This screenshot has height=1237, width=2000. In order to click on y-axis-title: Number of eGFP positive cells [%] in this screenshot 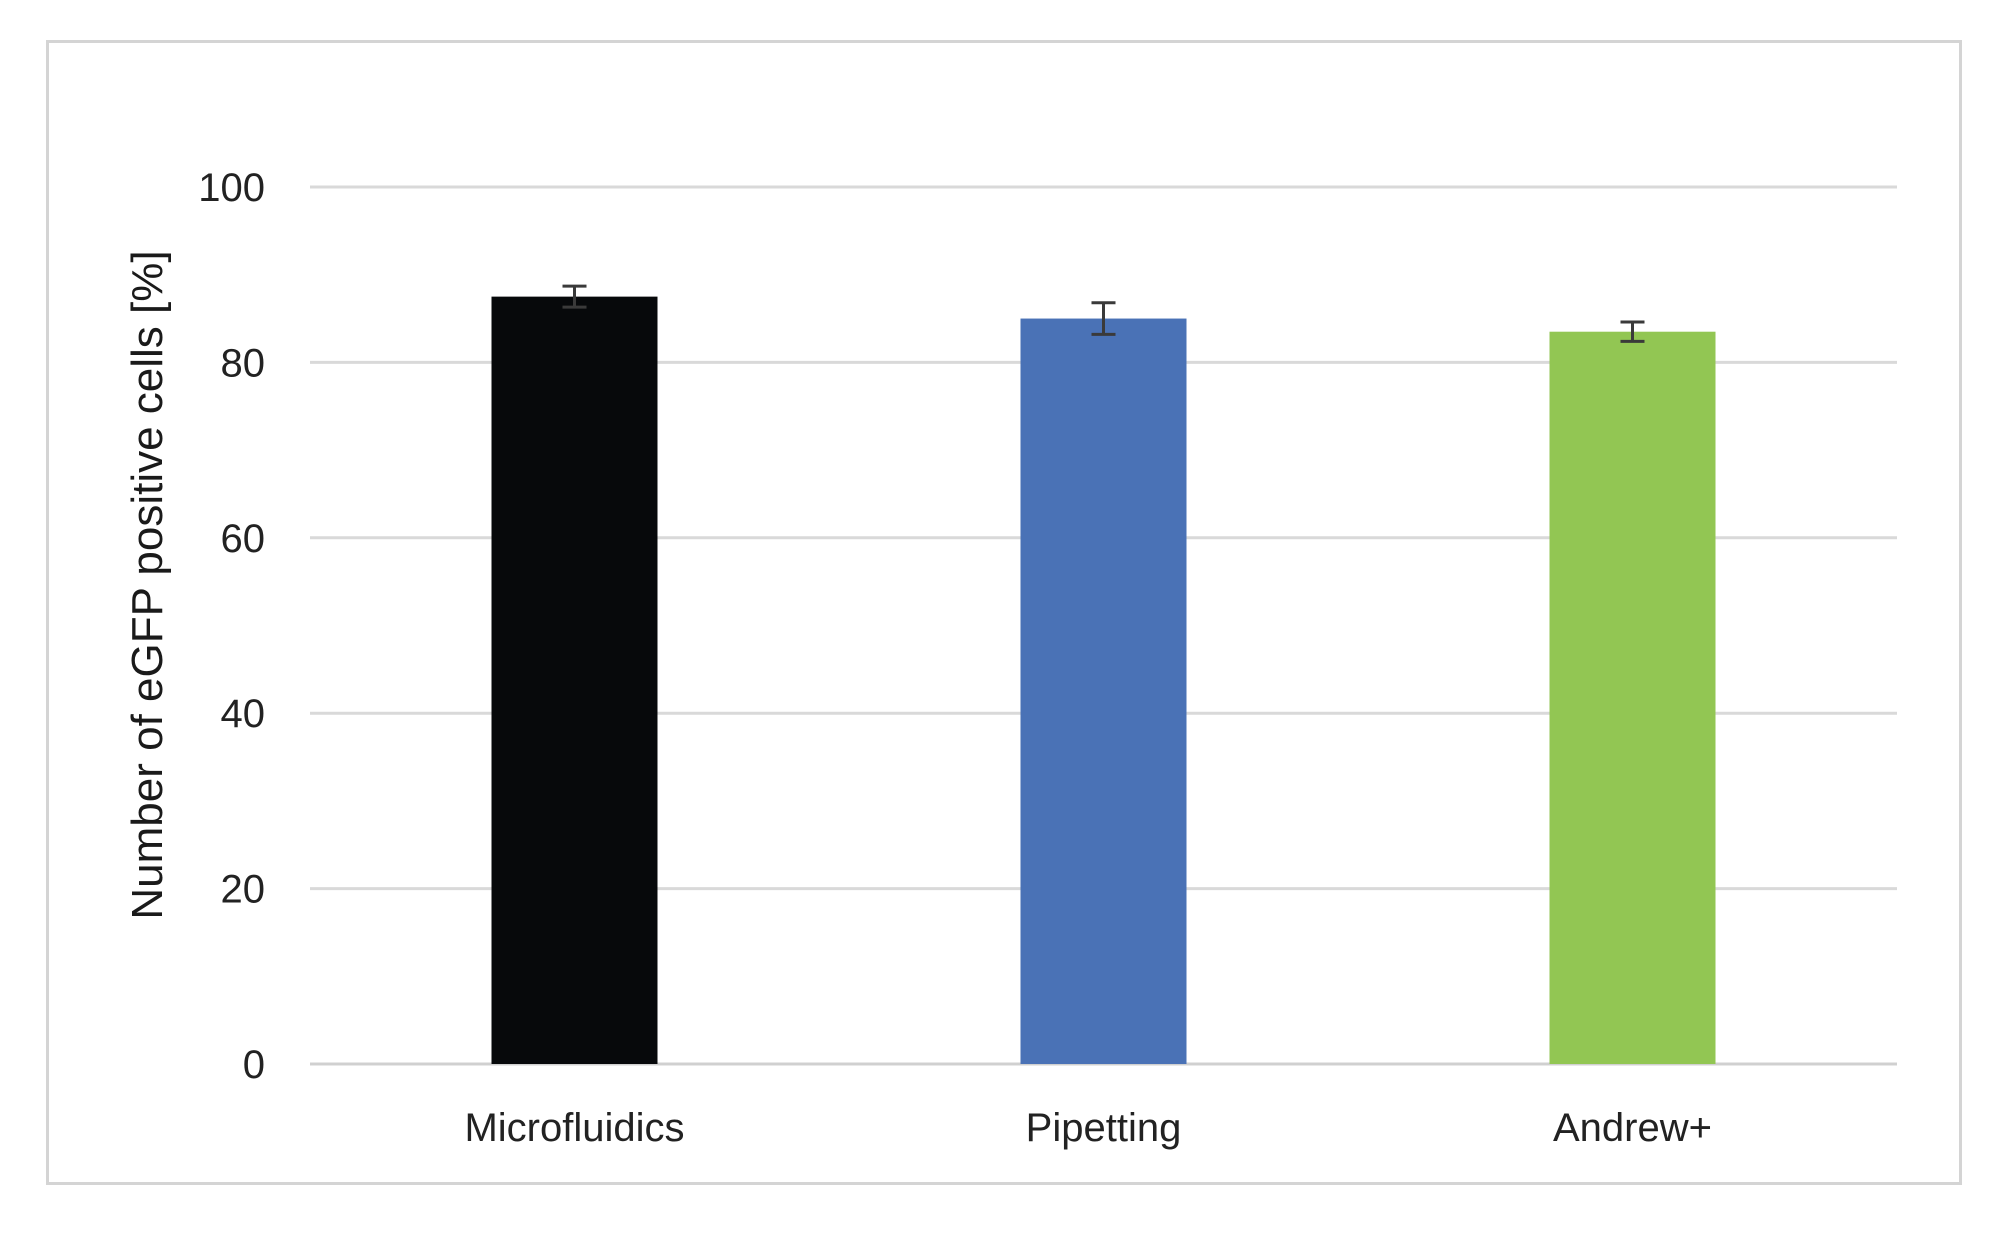, I will do `click(147, 584)`.